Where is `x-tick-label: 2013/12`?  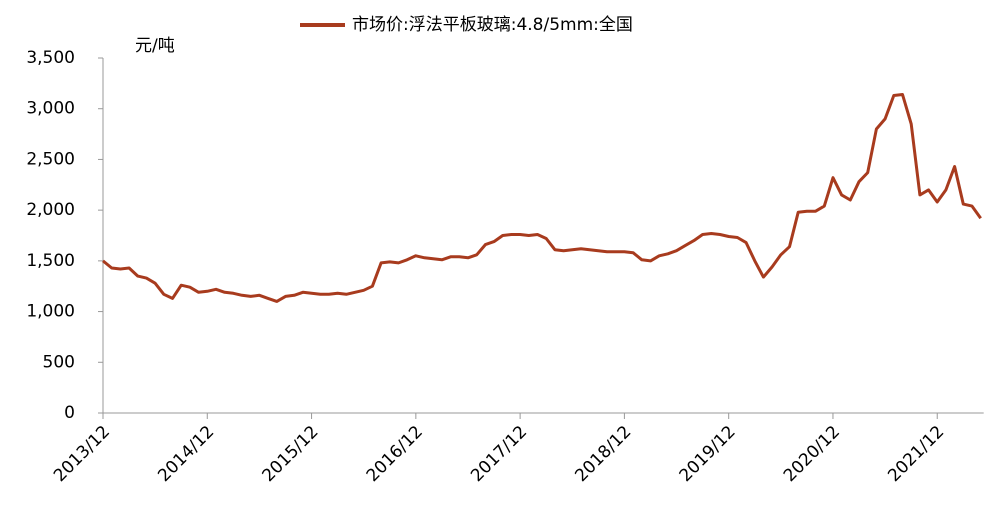 x-tick-label: 2013/12 is located at coordinates (82, 454).